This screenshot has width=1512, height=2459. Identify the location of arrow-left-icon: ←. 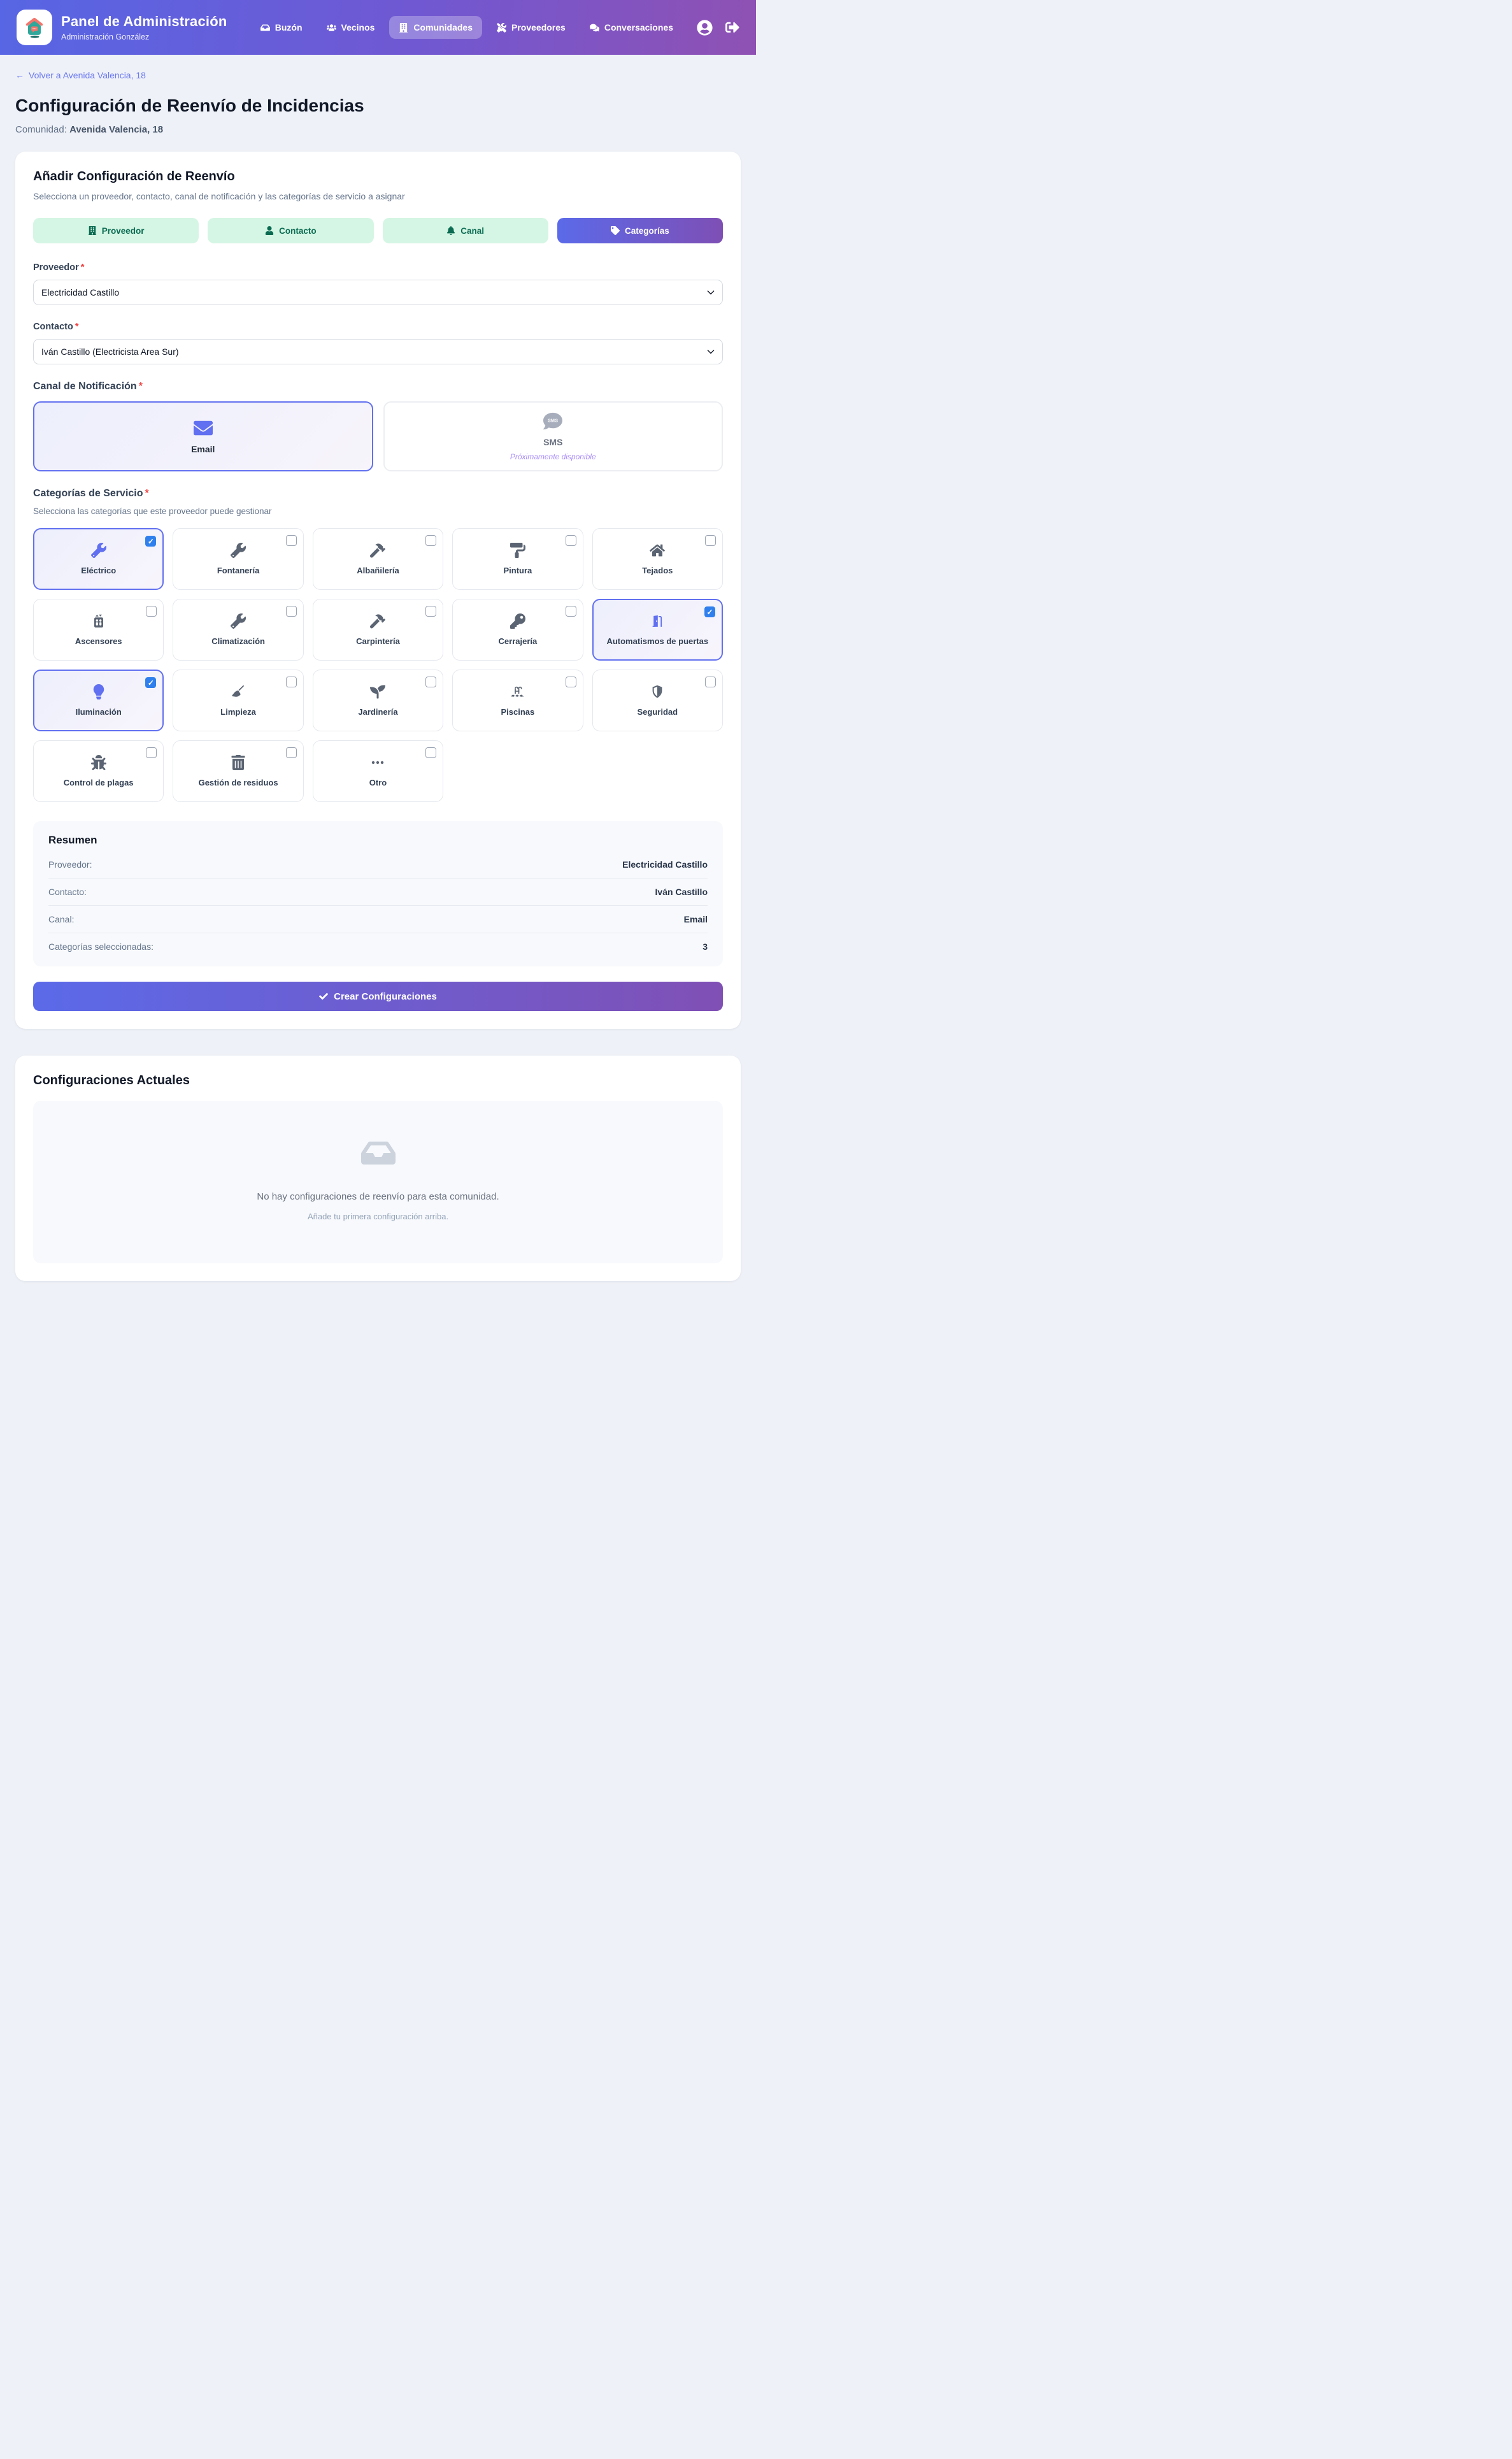
(19, 75).